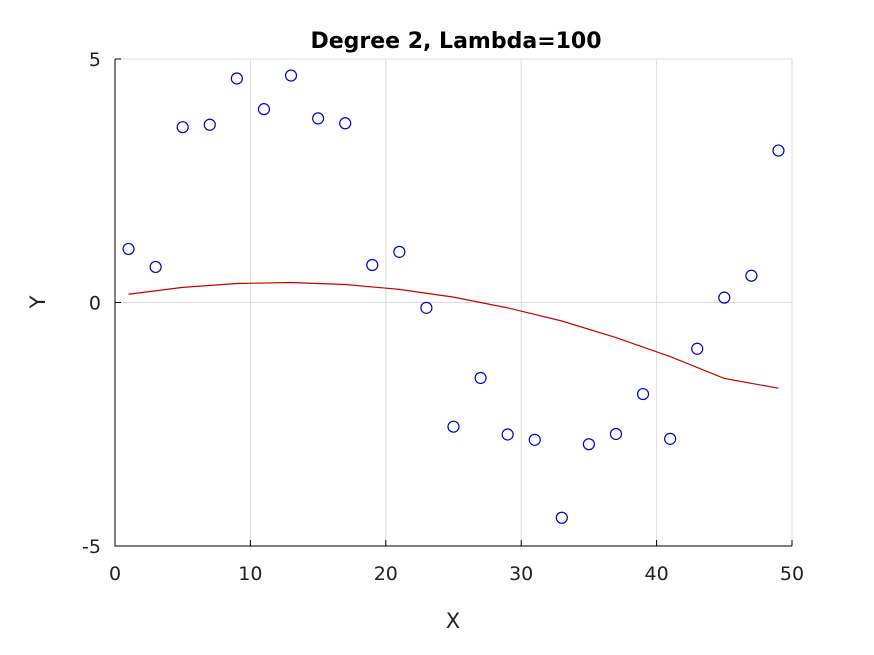 The image size is (874, 655). I want to click on chart-title: Degree 2, Lambda=100, so click(455, 41).